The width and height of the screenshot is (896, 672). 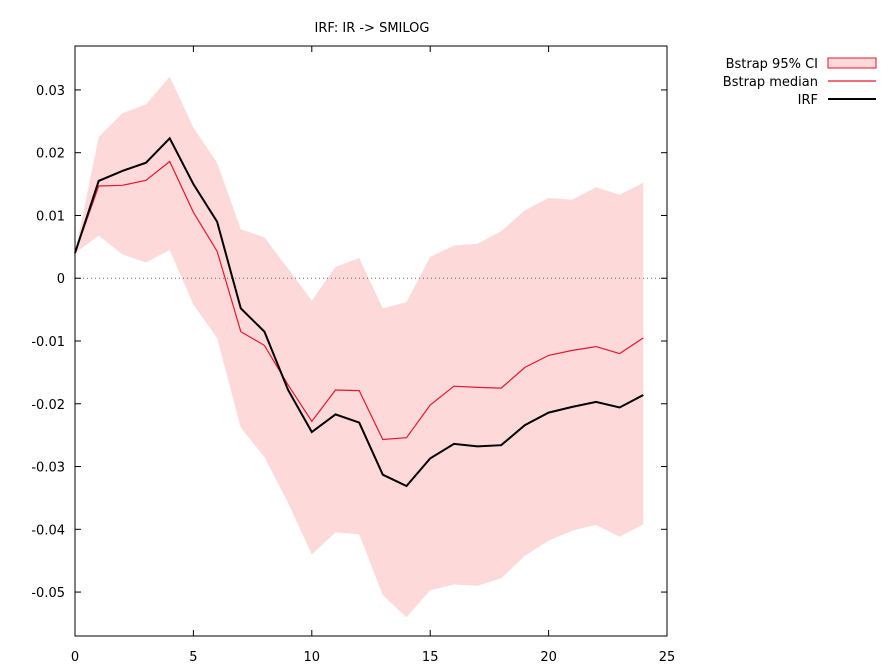 I want to click on legend-label: Bstrap 95% CI, so click(x=772, y=64).